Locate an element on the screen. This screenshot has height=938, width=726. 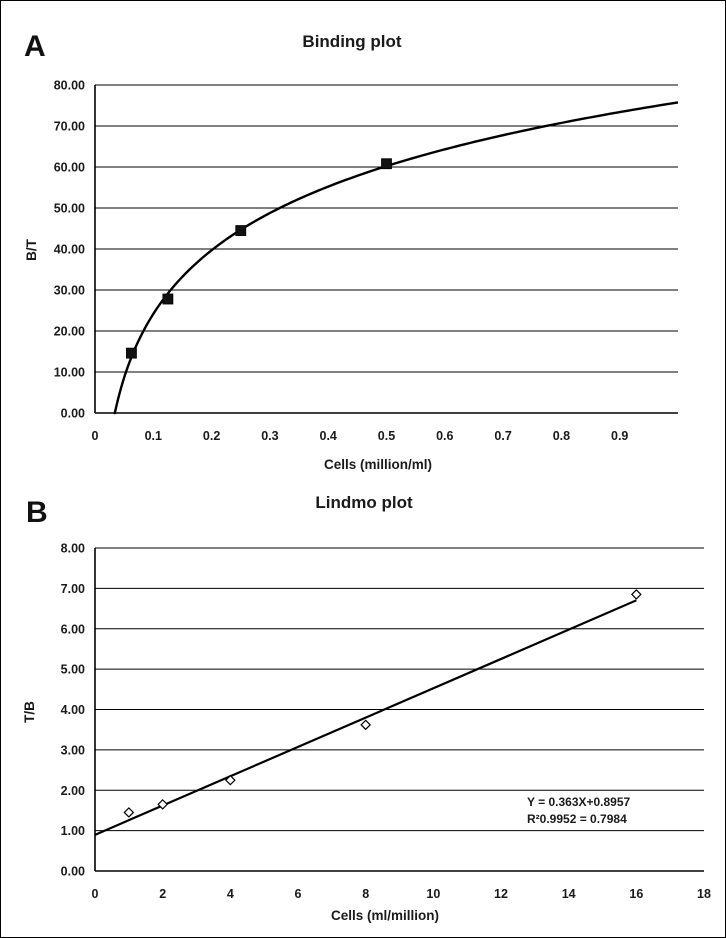
fit-r-squared: R²0.9952 = 0.7984 is located at coordinates (577, 819).